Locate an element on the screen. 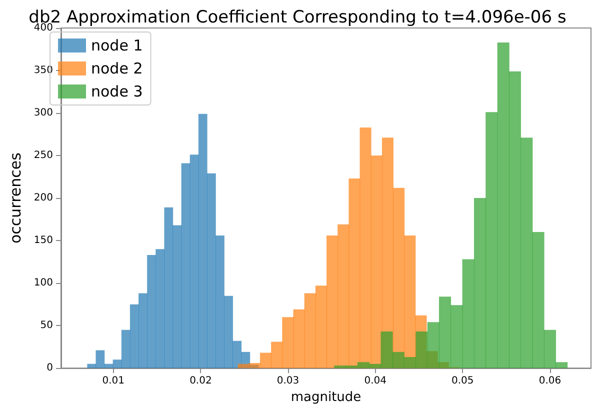  y-tick-label: 150 is located at coordinates (43, 240).